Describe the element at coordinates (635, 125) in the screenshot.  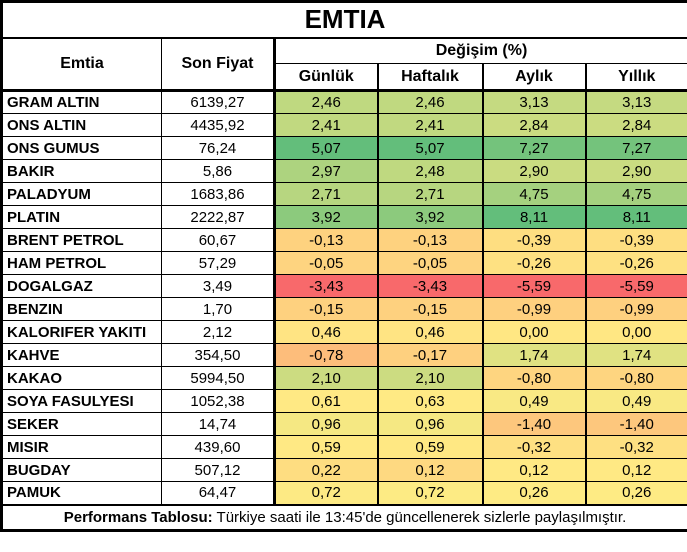
I see `change-cell-yillik: 2,84` at that location.